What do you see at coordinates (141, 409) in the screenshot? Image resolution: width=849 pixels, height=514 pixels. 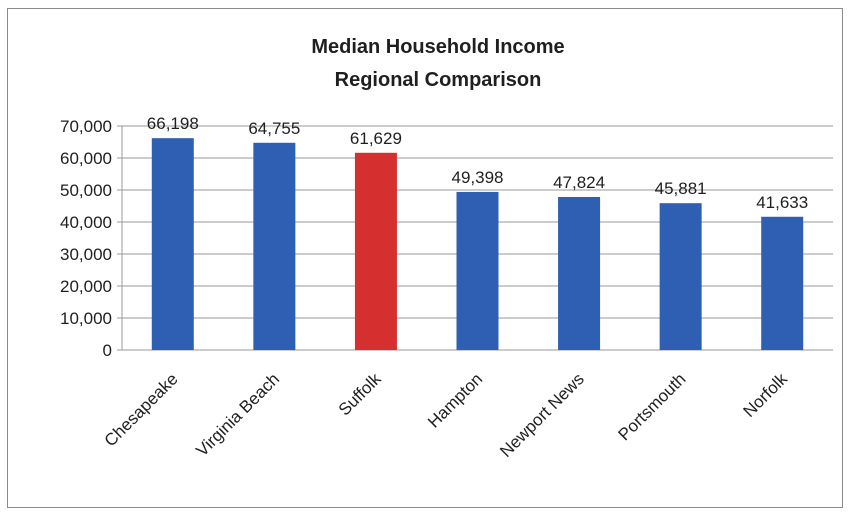 I see `x-tick-label: Chesapeake` at bounding box center [141, 409].